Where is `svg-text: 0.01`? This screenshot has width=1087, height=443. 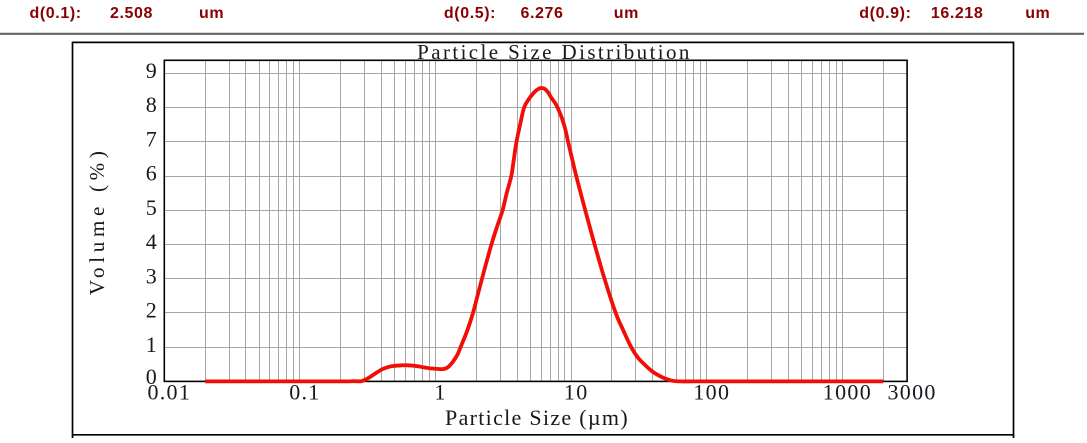 svg-text: 0.01 is located at coordinates (169, 392).